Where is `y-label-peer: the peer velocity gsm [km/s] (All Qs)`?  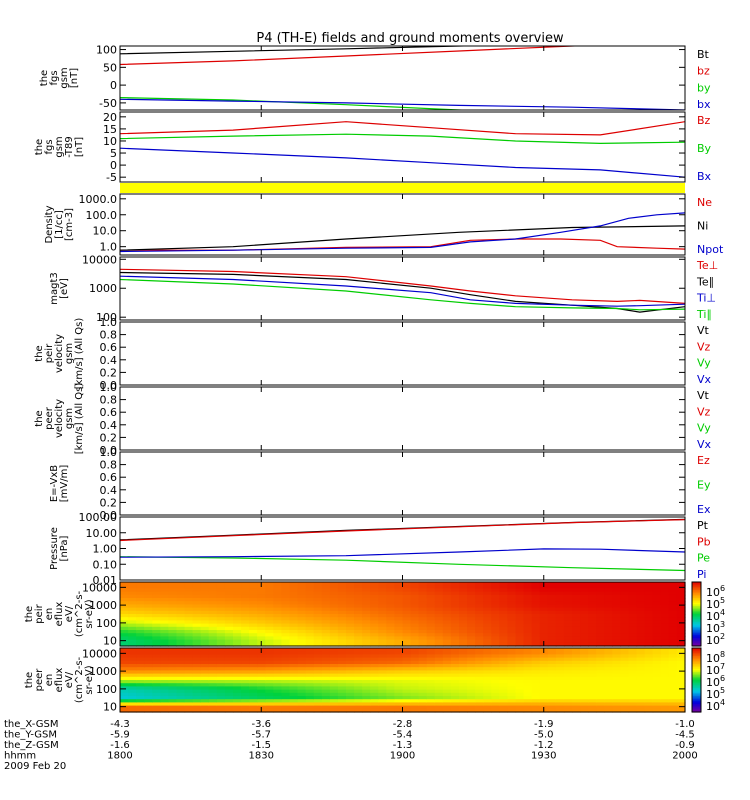 y-label-peer: the peer velocity gsm [km/s] (All Qs) is located at coordinates (59, 419).